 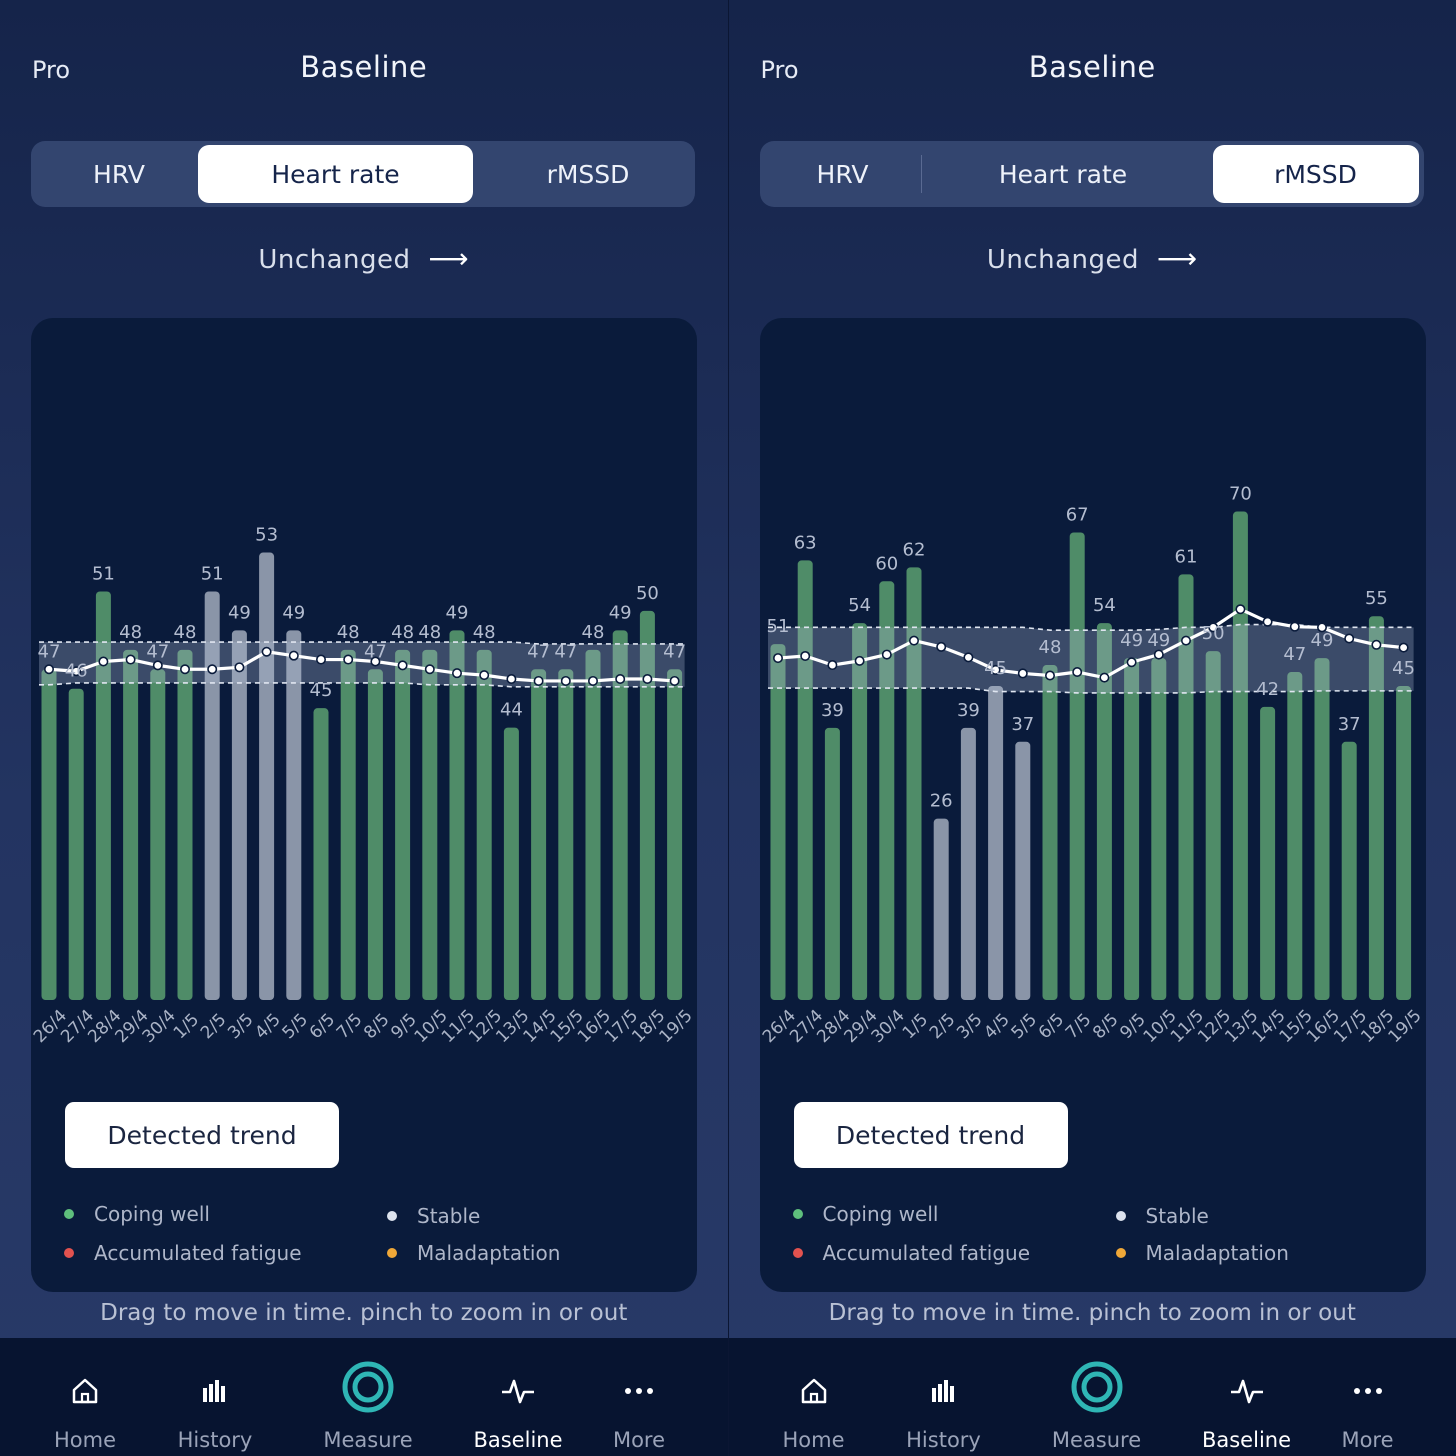 I want to click on value-label: 70, so click(x=1239, y=494).